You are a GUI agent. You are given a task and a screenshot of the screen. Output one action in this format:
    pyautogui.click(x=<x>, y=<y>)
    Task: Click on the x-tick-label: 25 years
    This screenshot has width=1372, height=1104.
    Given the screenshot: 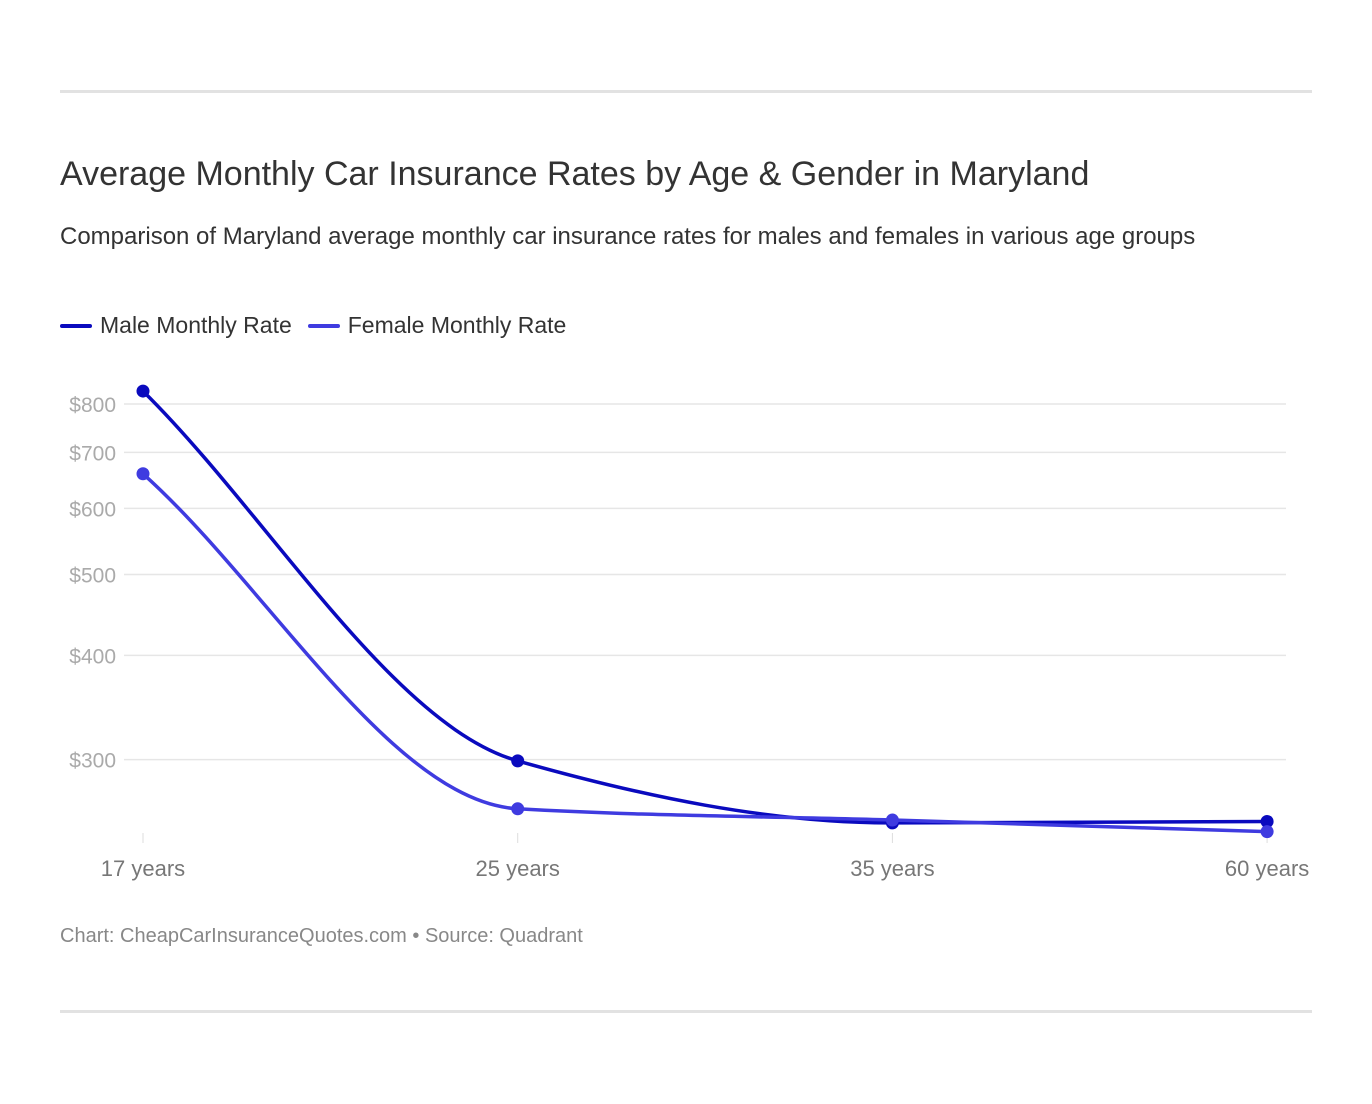 What is the action you would take?
    pyautogui.click(x=518, y=868)
    